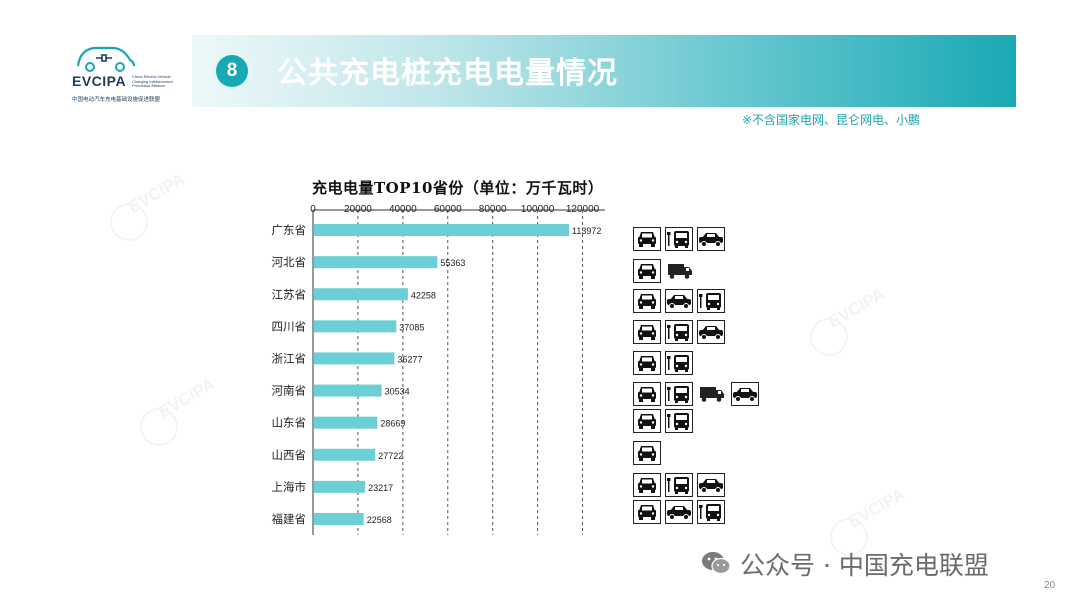 The image size is (1080, 607). I want to click on category-label: 浙江省, so click(289, 358).